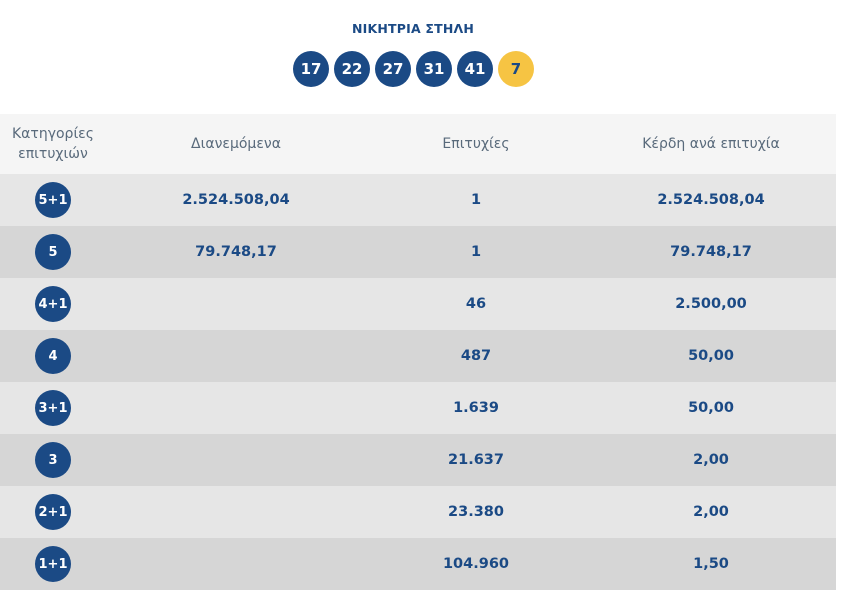  I want to click on winners-cell: 1.639, so click(476, 408).